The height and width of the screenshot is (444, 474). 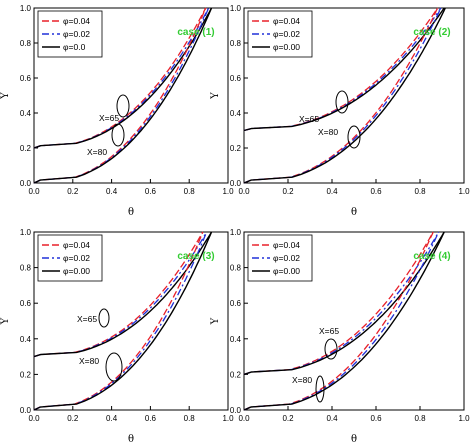 I want to click on case-label: case (4), so click(x=431, y=256).